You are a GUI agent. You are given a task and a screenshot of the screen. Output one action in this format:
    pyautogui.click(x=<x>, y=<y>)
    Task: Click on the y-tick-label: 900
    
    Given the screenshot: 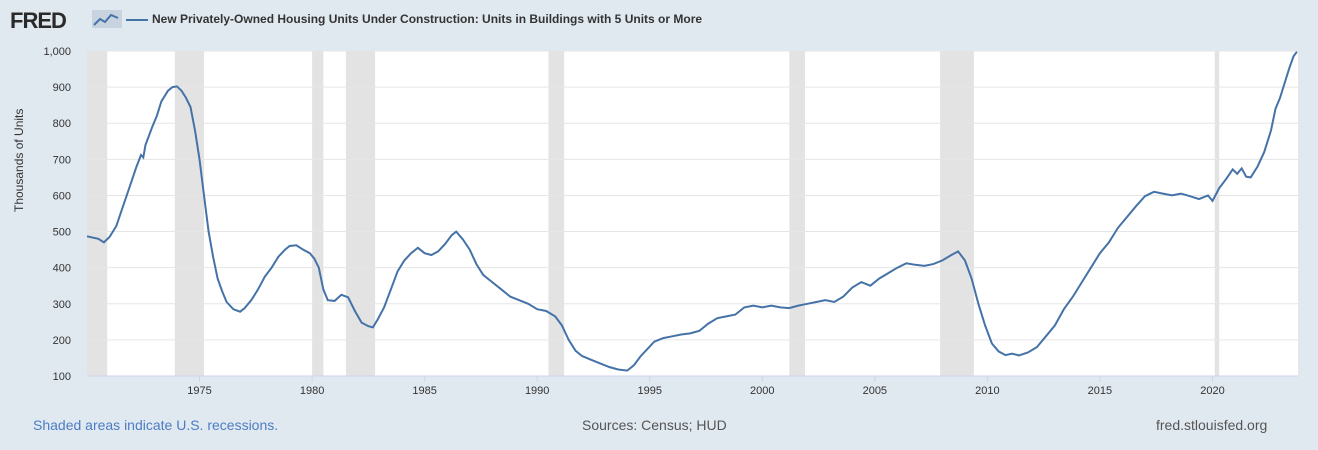 What is the action you would take?
    pyautogui.click(x=62, y=88)
    